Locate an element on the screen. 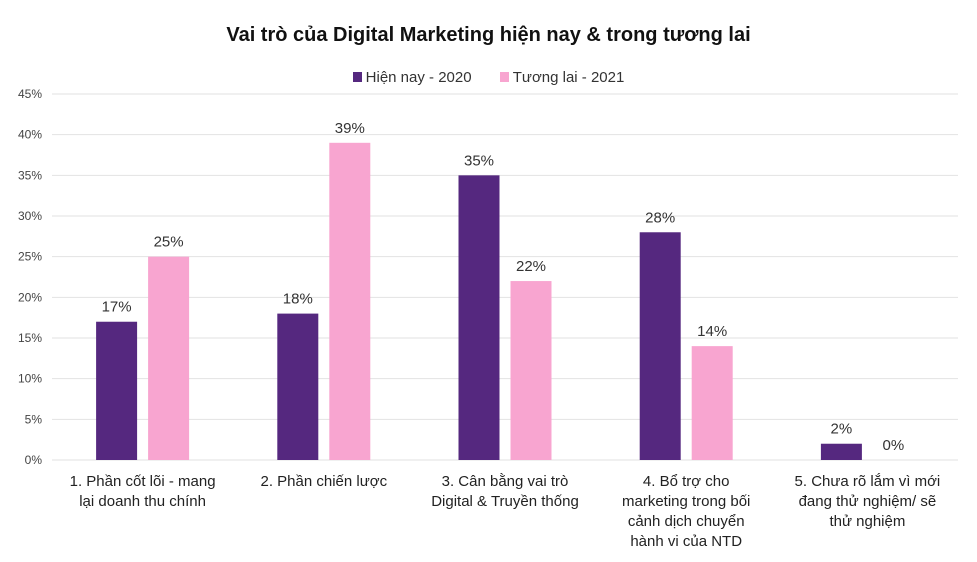  data-label: 28% is located at coordinates (660, 217).